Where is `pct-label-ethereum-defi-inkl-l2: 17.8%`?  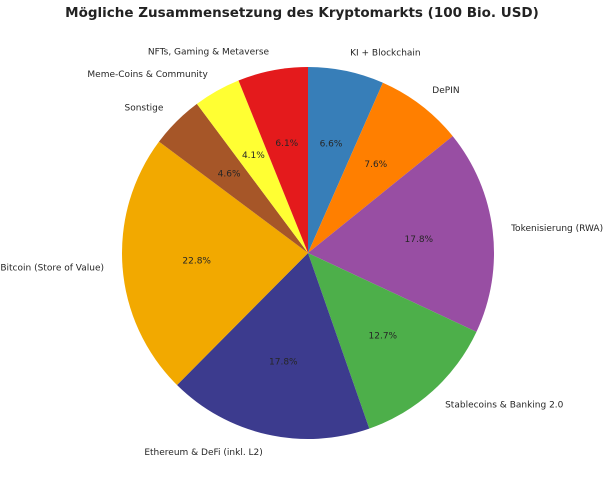
pct-label-ethereum-defi-inkl-l2: 17.8% is located at coordinates (283, 362).